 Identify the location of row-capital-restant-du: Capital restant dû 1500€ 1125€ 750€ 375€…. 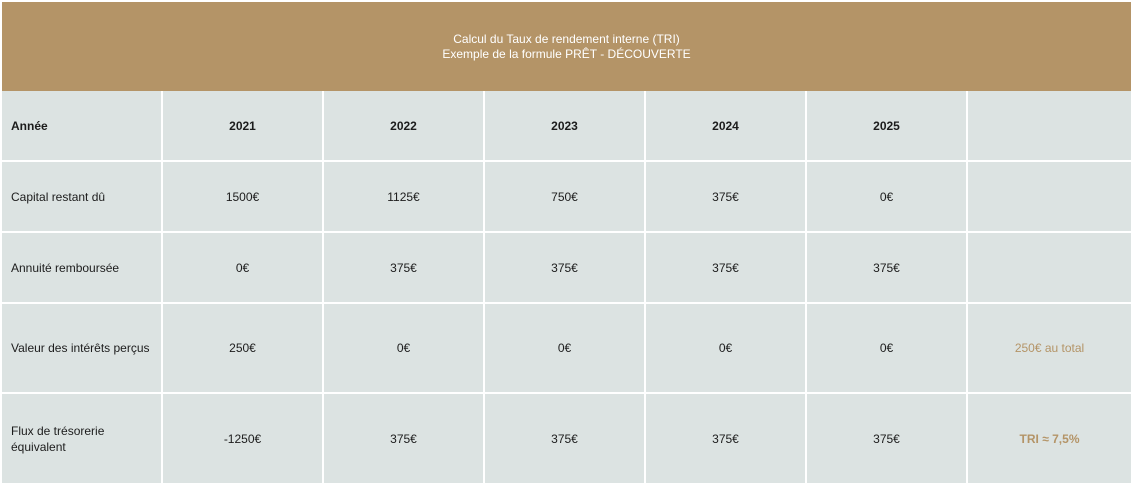
(567, 197).